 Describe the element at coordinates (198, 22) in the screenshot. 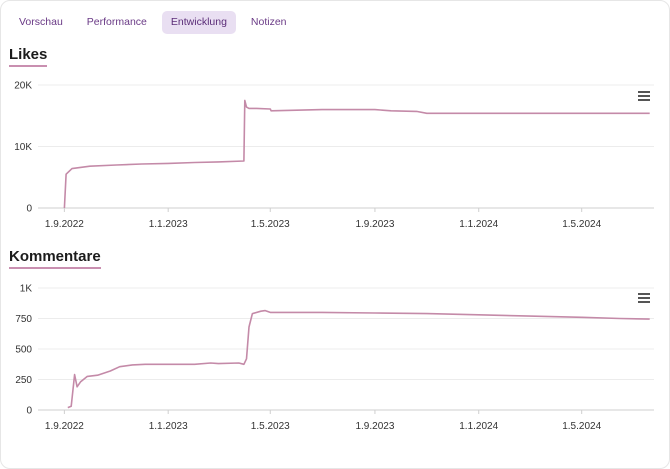

I see `tab-entwicklung: Entwicklung` at that location.